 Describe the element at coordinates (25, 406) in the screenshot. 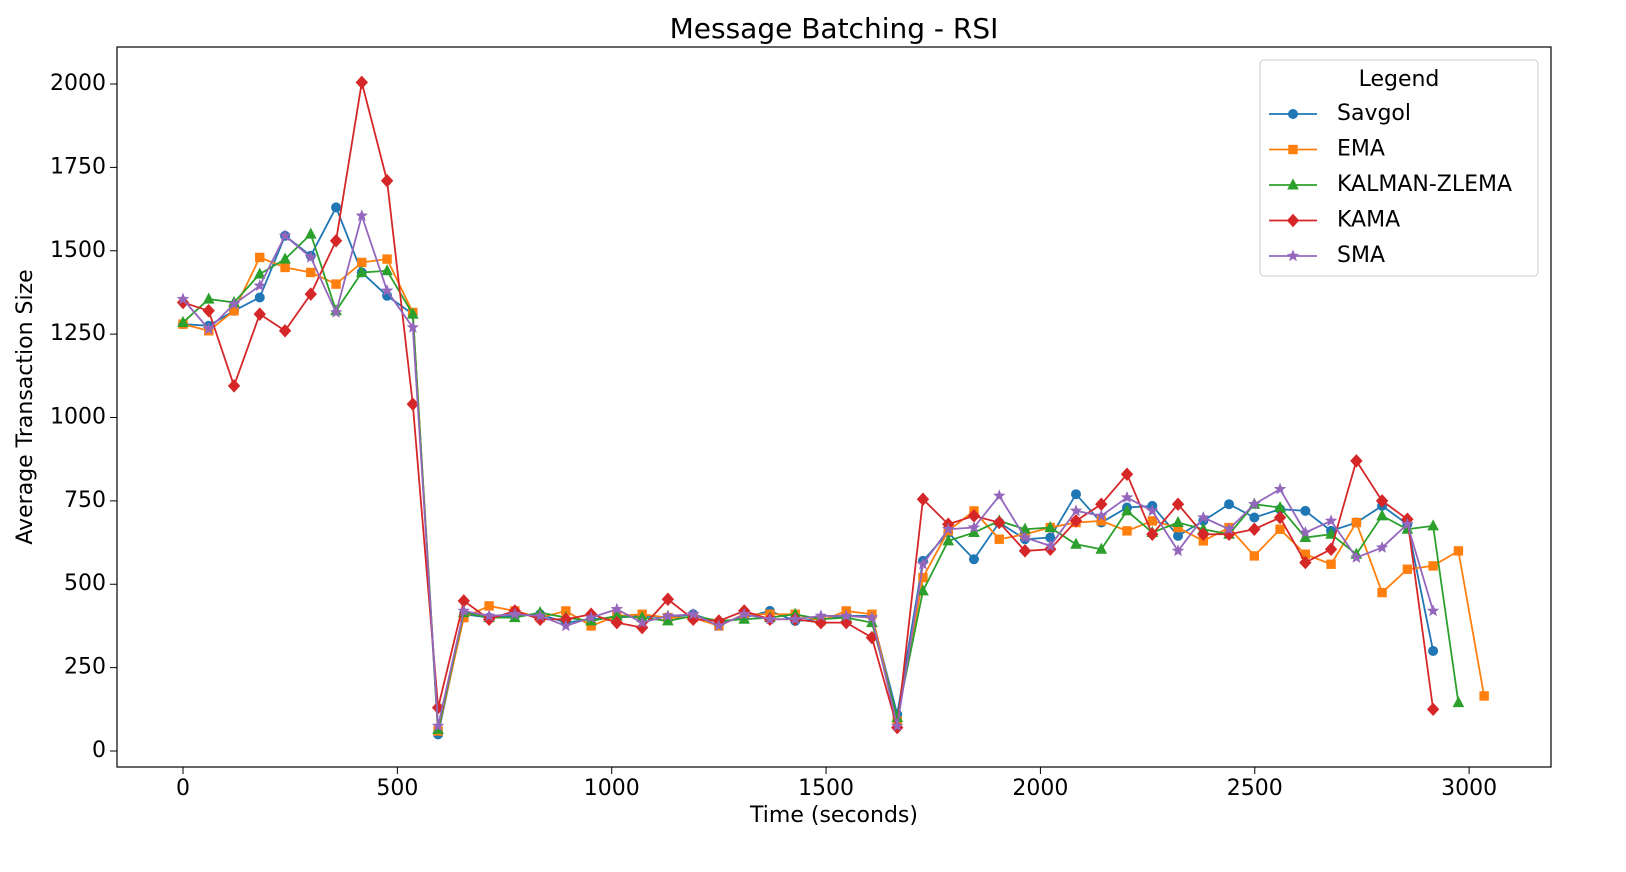

I see `y-axis-label: Average Transaction Size` at that location.